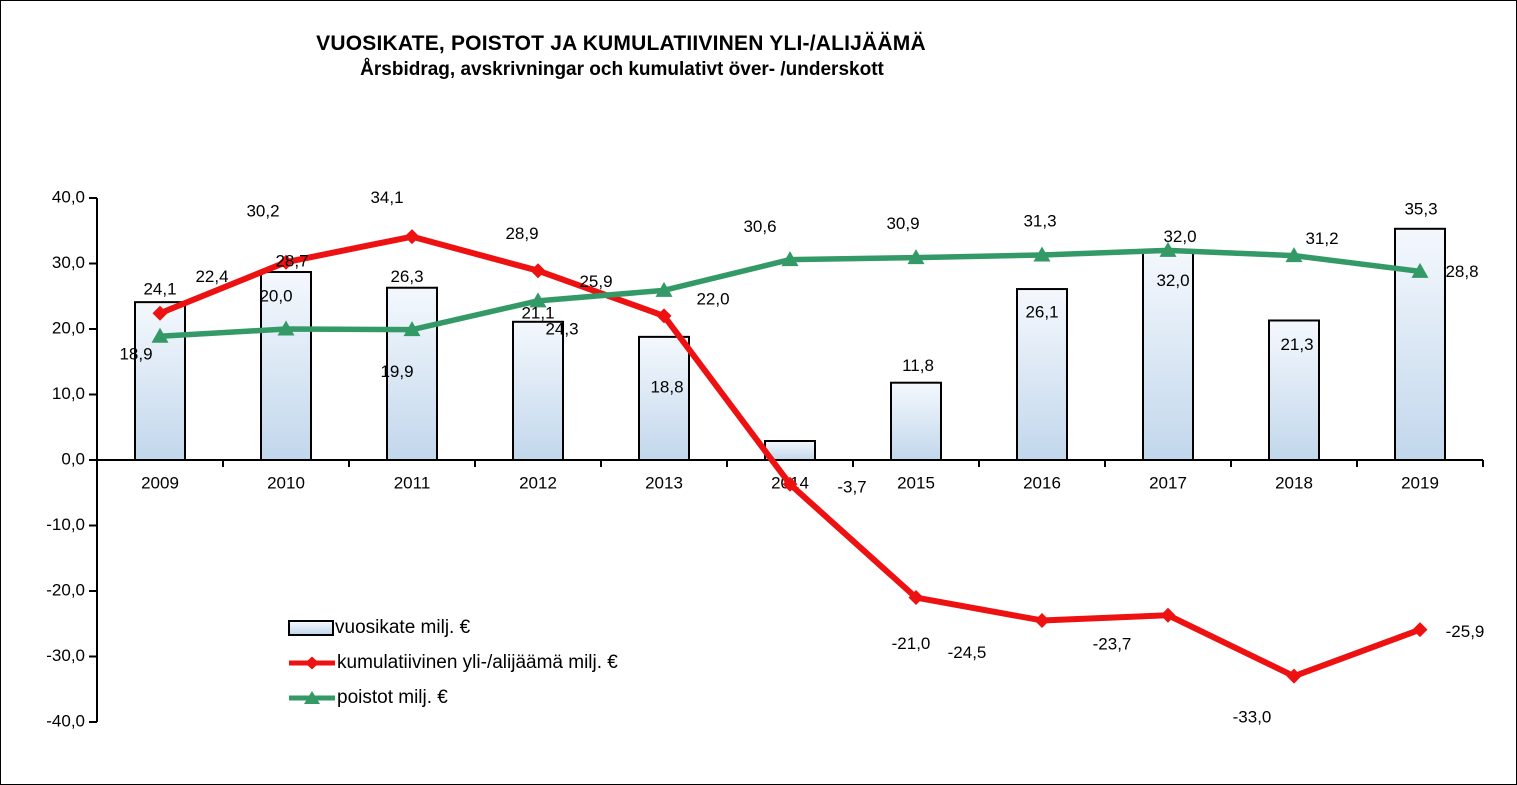 This screenshot has width=1517, height=785. What do you see at coordinates (68, 196) in the screenshot?
I see `y-axis-tick-label: 40,0` at bounding box center [68, 196].